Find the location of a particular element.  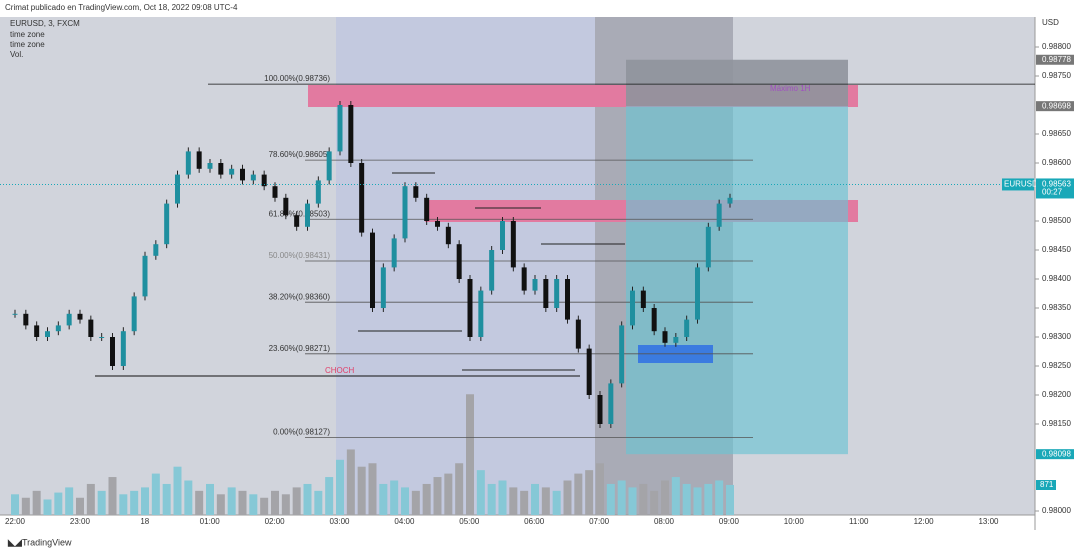

time-label: 05:00 is located at coordinates (469, 521).